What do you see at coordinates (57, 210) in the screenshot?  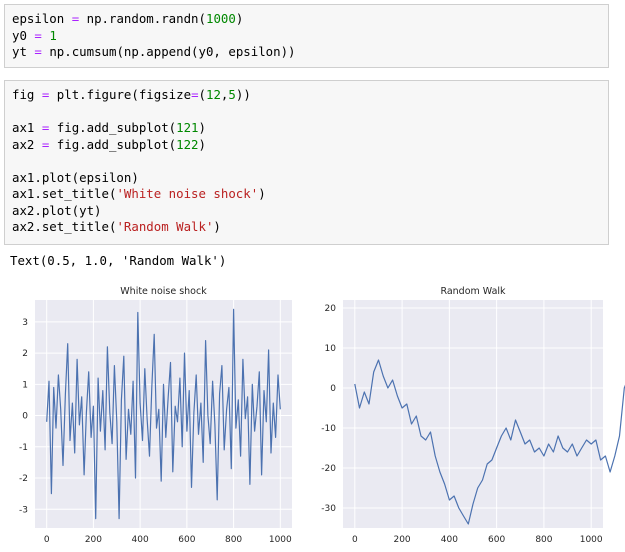 I see `code-token: ax2.plot(yt)` at bounding box center [57, 210].